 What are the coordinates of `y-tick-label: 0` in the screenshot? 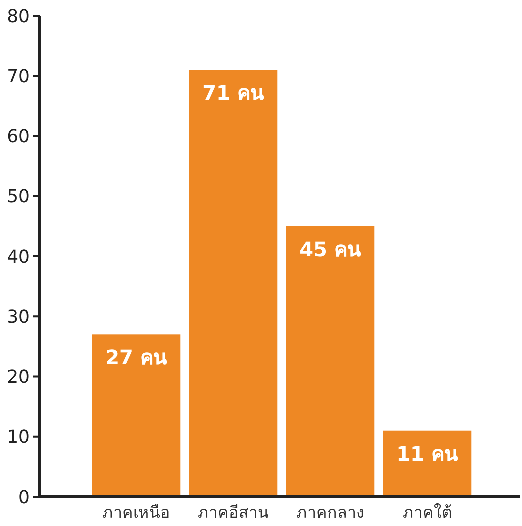 It's located at (24, 497).